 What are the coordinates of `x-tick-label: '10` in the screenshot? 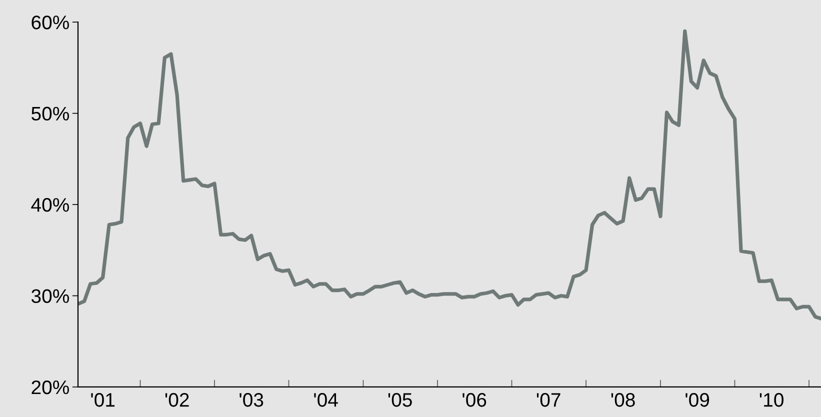 It's located at (772, 400).